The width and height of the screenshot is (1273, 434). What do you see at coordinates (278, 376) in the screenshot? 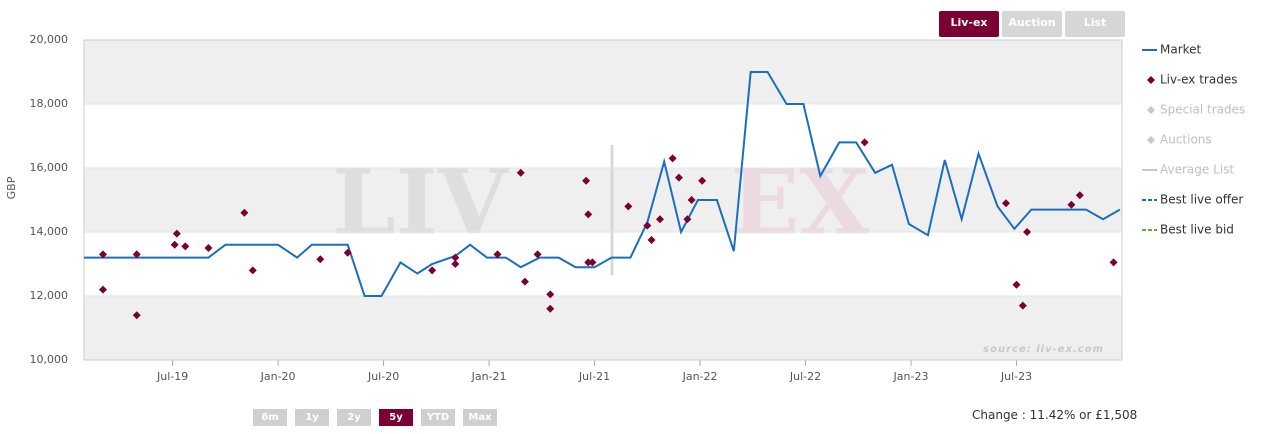
I see `x-tick-label: Jan-20` at bounding box center [278, 376].